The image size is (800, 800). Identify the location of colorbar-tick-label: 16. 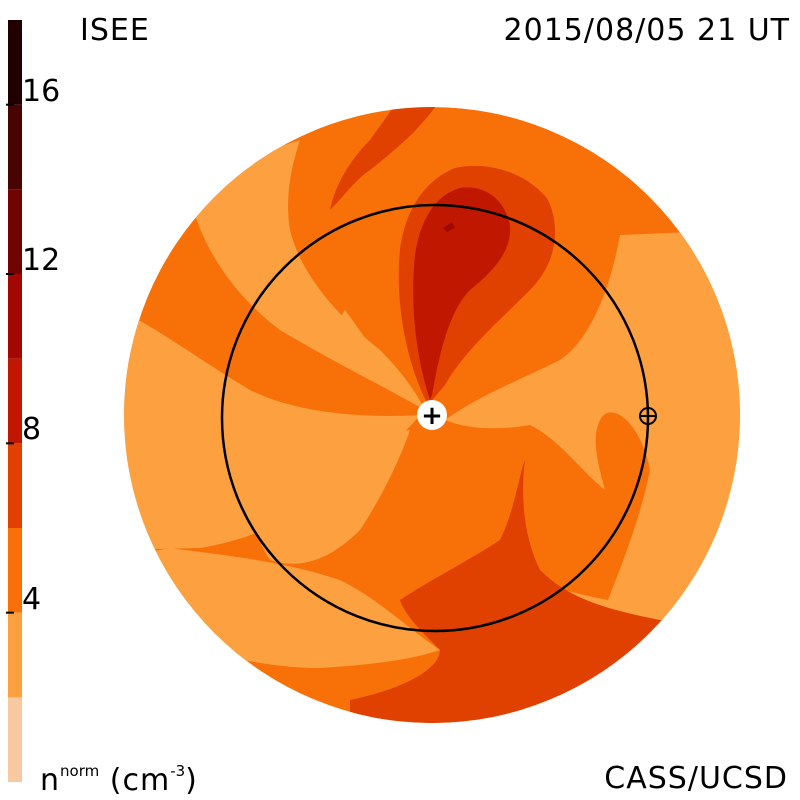
(41, 91).